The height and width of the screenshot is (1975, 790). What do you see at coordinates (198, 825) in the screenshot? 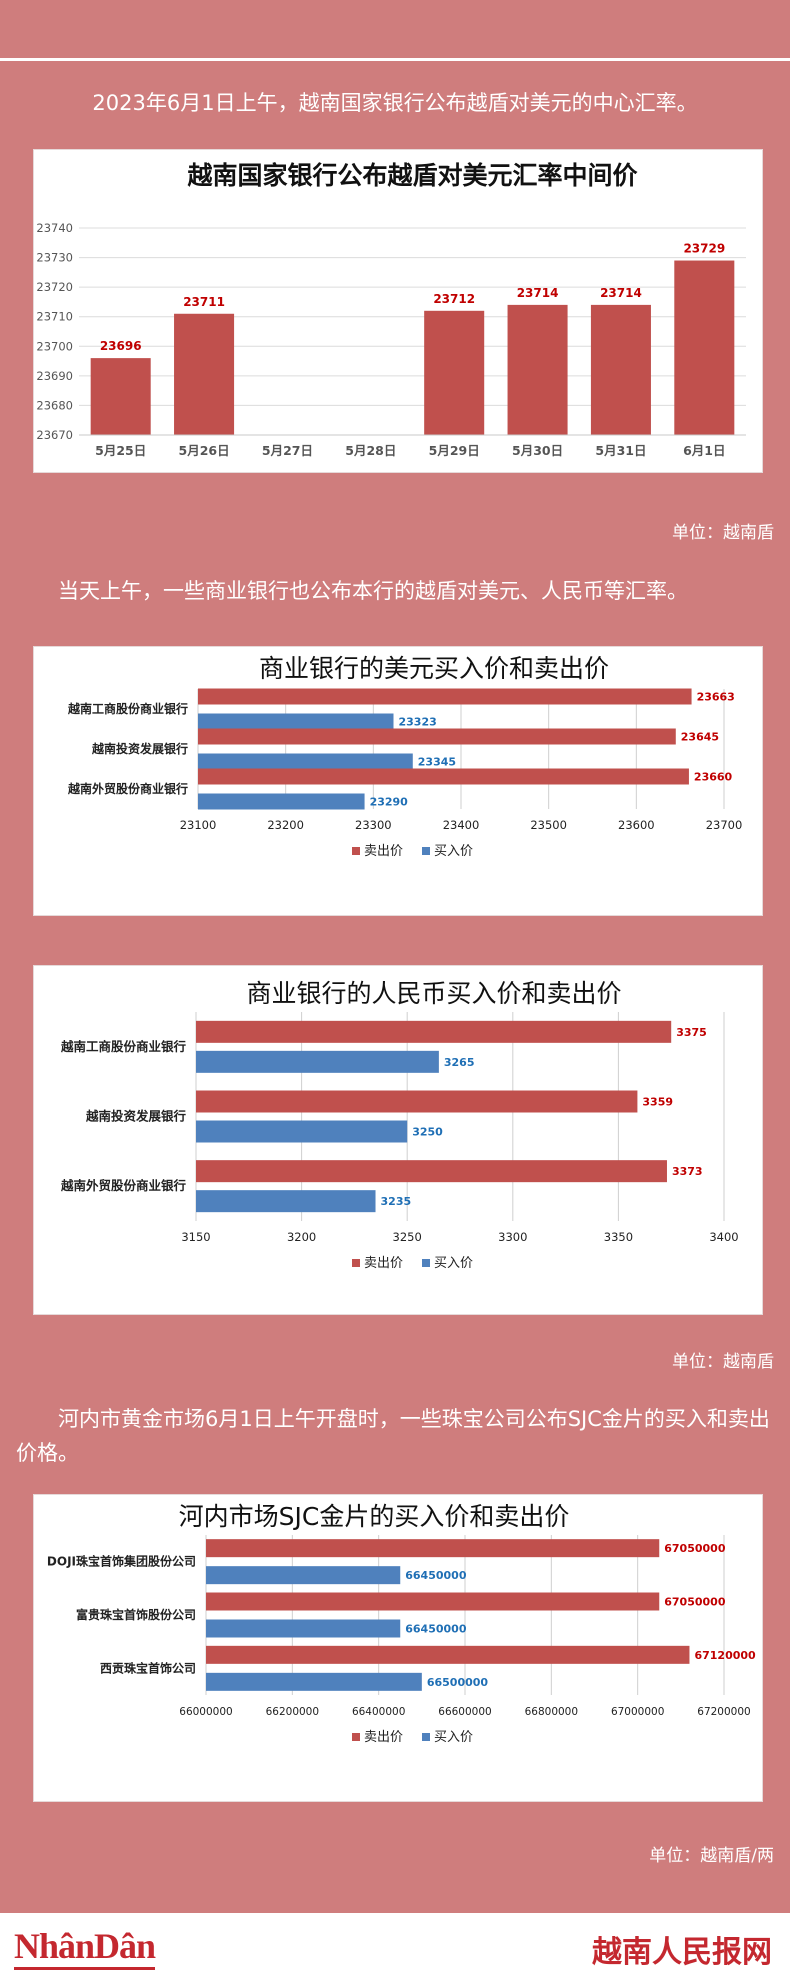
I see `x-tick-label: 23100` at bounding box center [198, 825].